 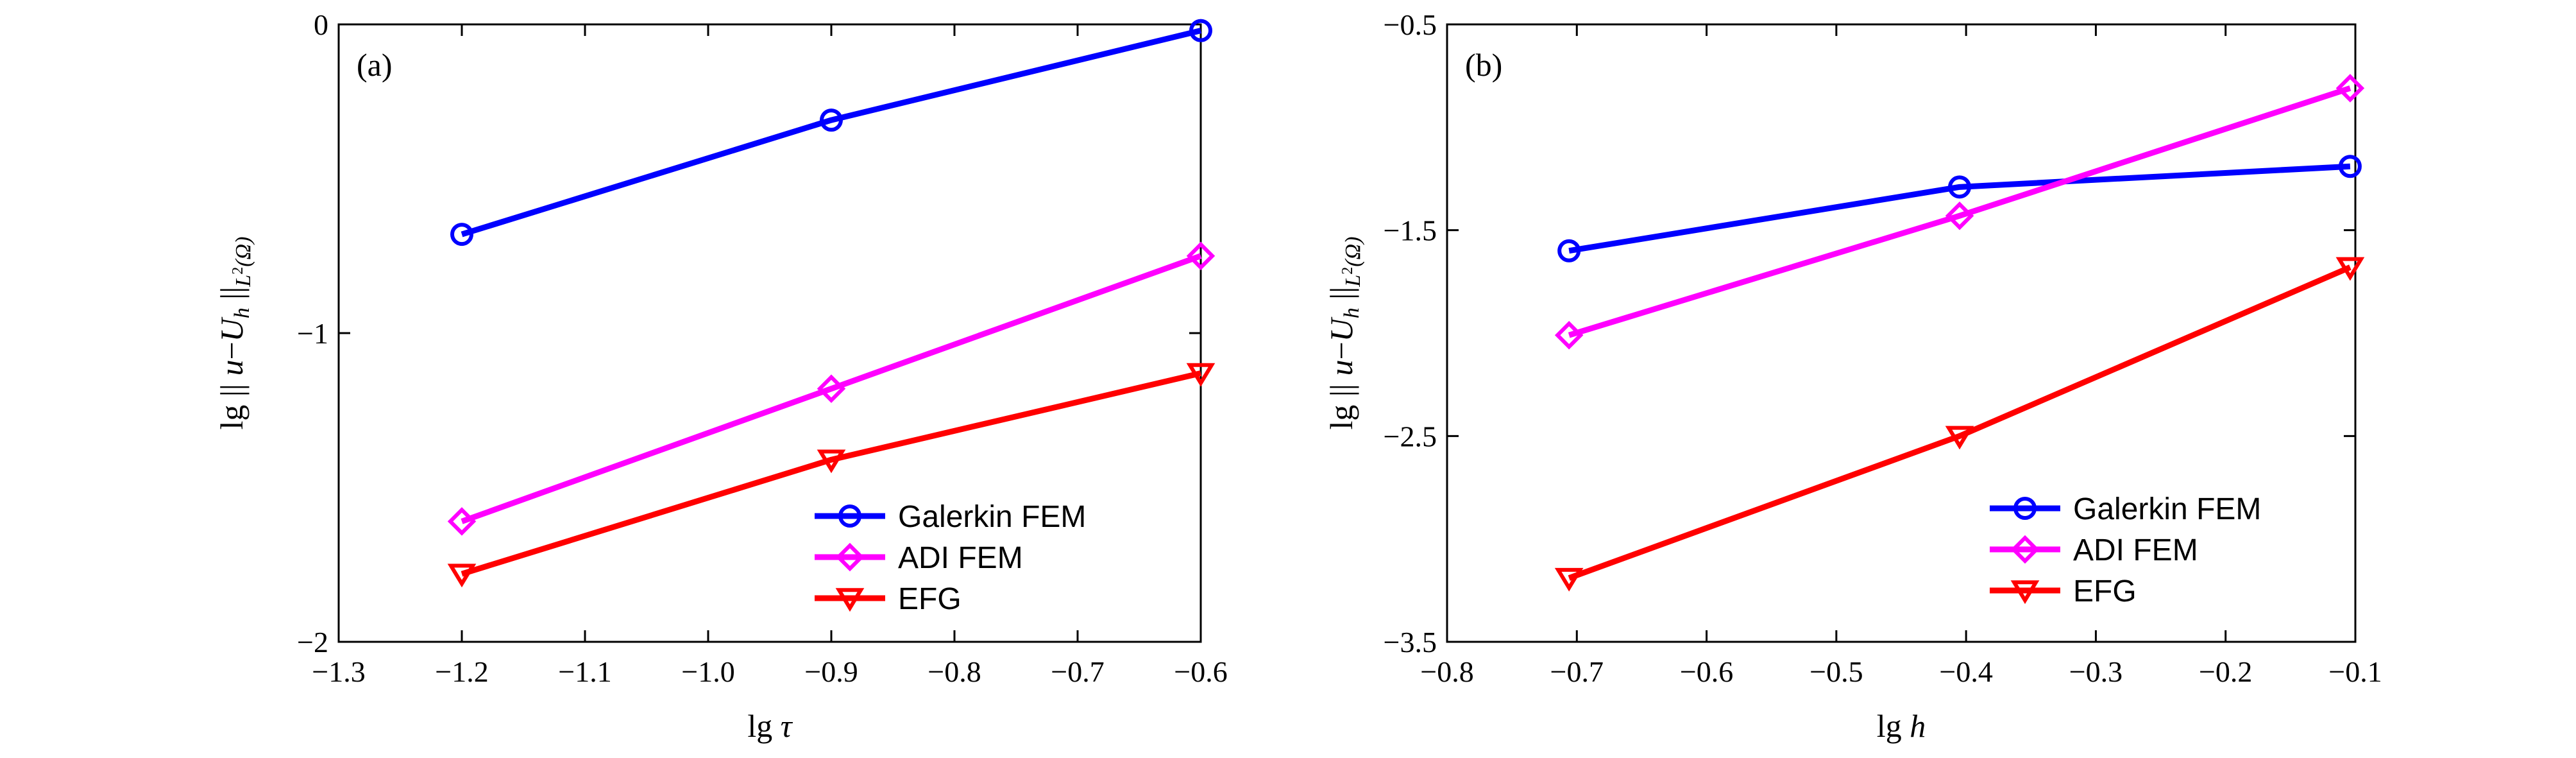 What do you see at coordinates (1410, 230) in the screenshot?
I see `y-tick-label: −1.5` at bounding box center [1410, 230].